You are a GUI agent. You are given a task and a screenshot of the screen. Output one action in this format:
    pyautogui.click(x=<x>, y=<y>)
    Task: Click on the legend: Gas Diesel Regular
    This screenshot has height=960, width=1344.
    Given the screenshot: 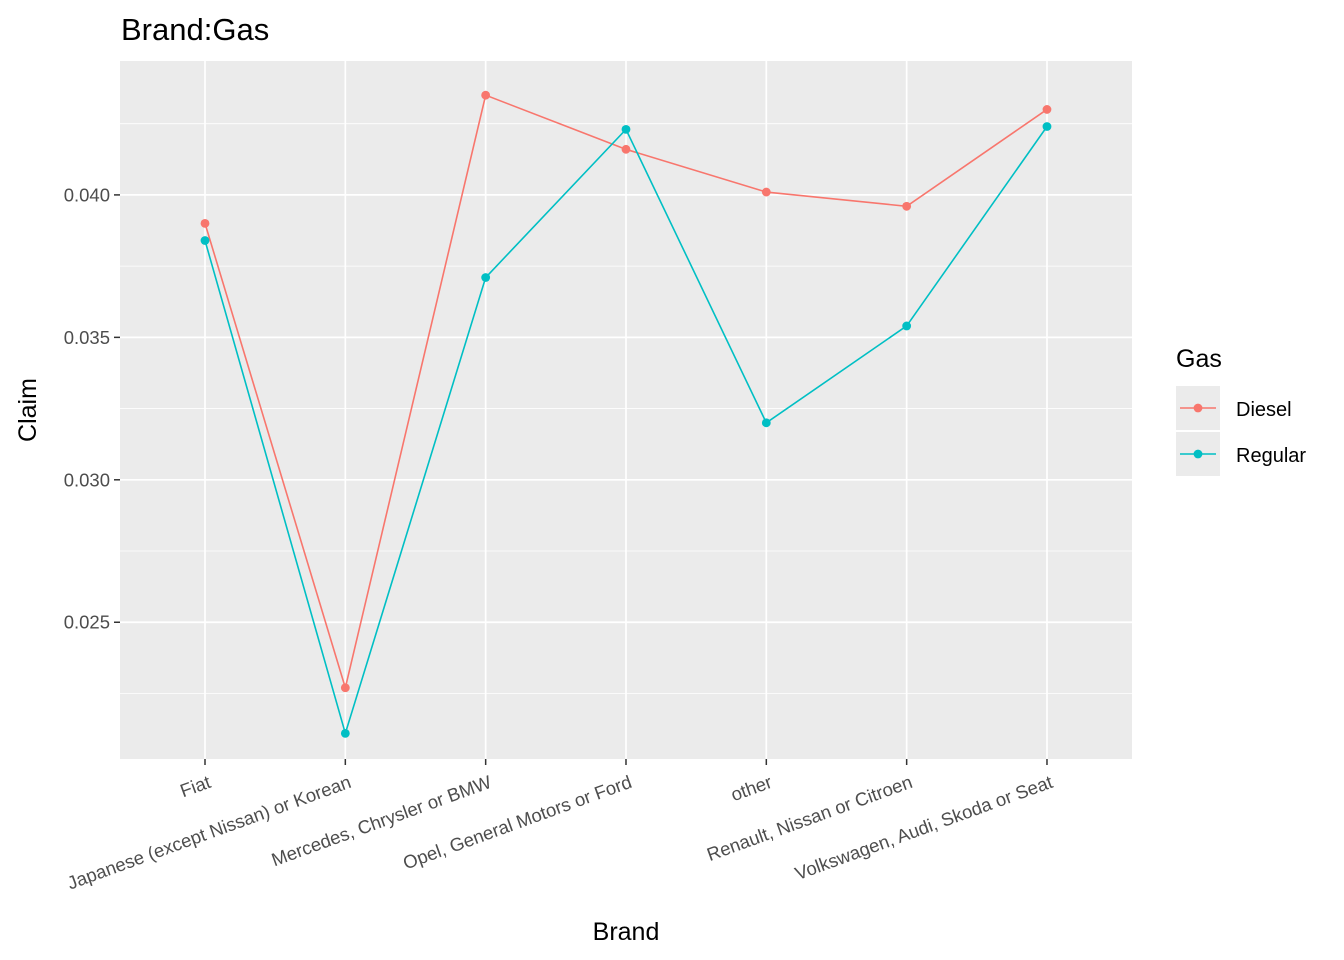 What is the action you would take?
    pyautogui.click(x=1241, y=410)
    